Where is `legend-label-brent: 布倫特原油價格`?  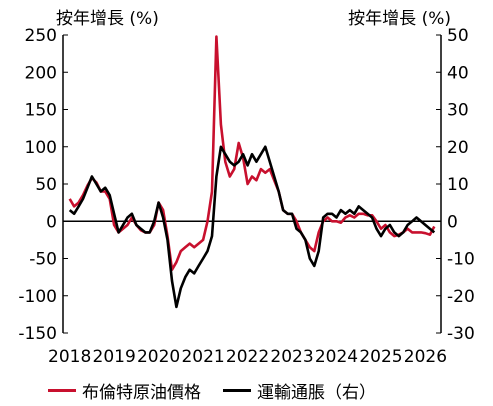
legend-label-brent: 布倫特原油價格 is located at coordinates (141, 393).